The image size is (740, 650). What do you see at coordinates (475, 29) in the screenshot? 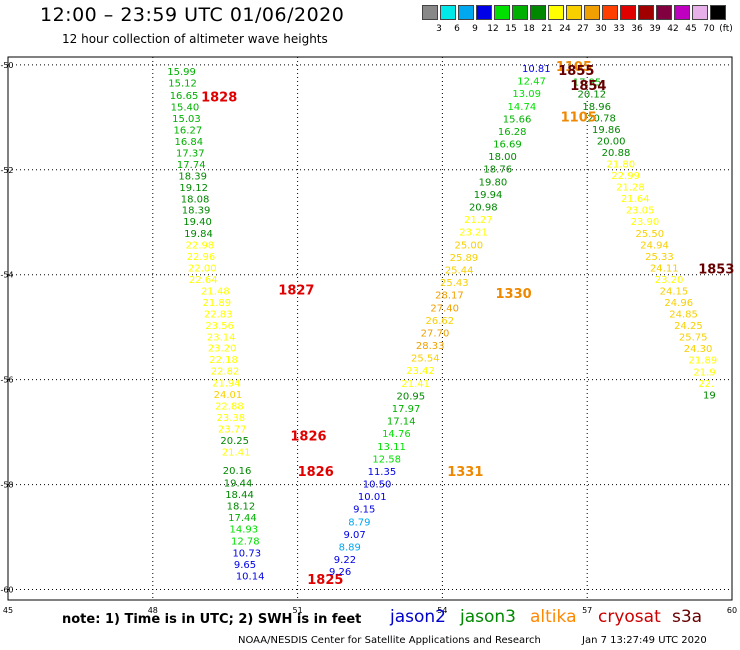
I see `legend-label: 9` at bounding box center [475, 29].